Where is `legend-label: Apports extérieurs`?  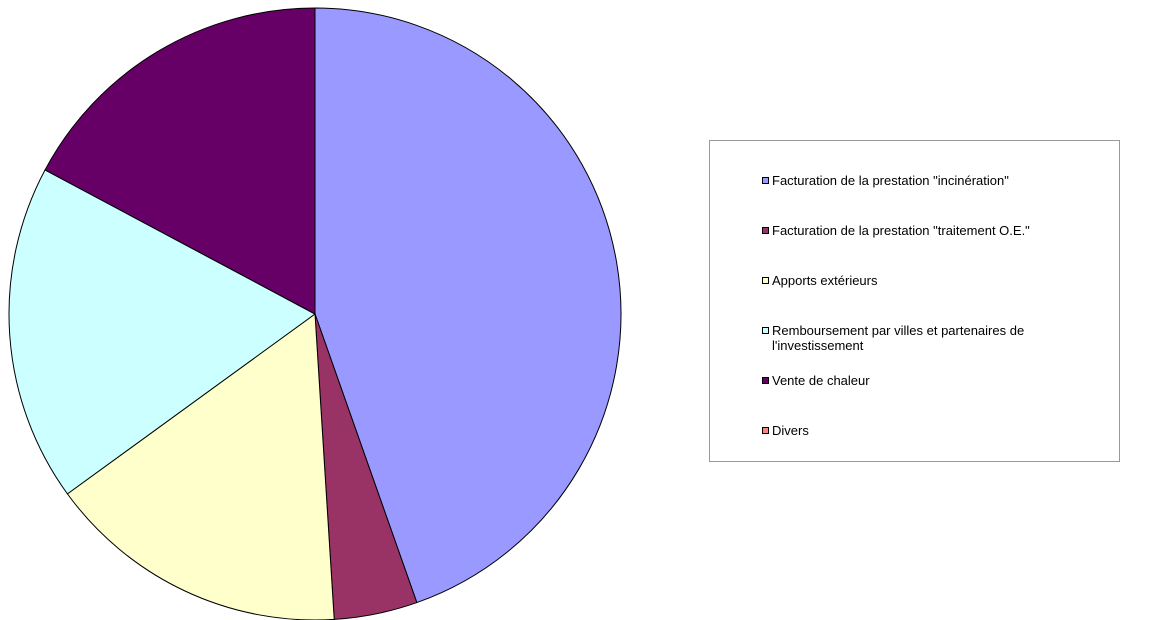 legend-label: Apports extérieurs is located at coordinates (825, 280).